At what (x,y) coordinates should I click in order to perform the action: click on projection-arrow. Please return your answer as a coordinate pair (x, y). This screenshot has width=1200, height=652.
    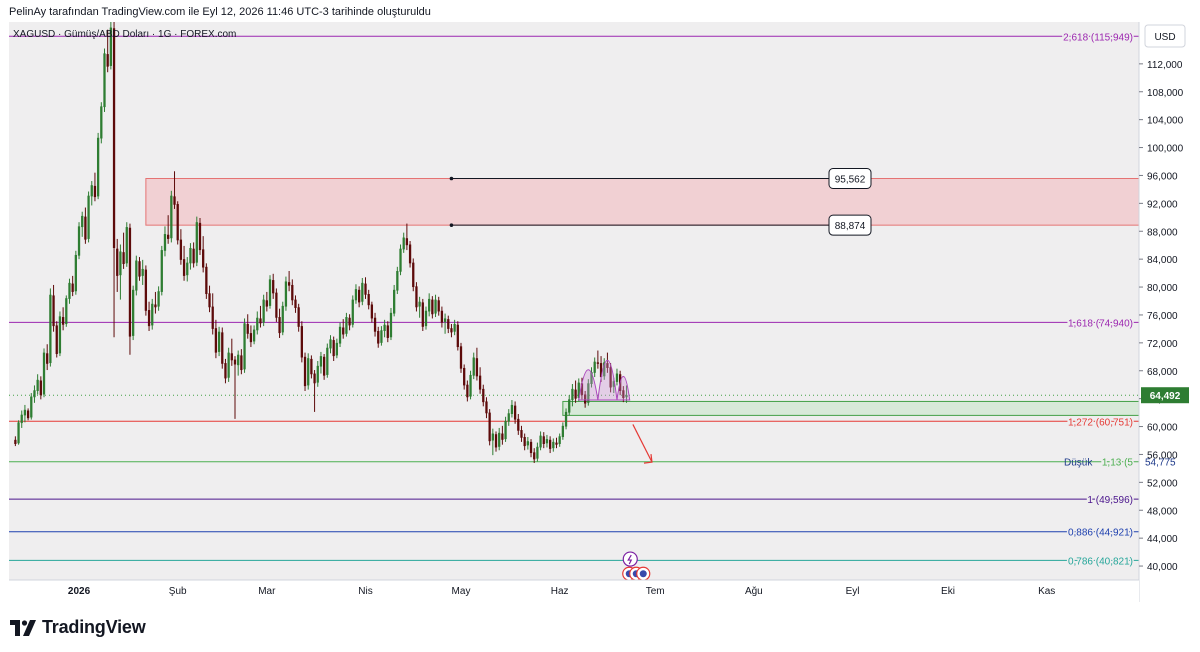
    Looking at the image, I should click on (642, 443).